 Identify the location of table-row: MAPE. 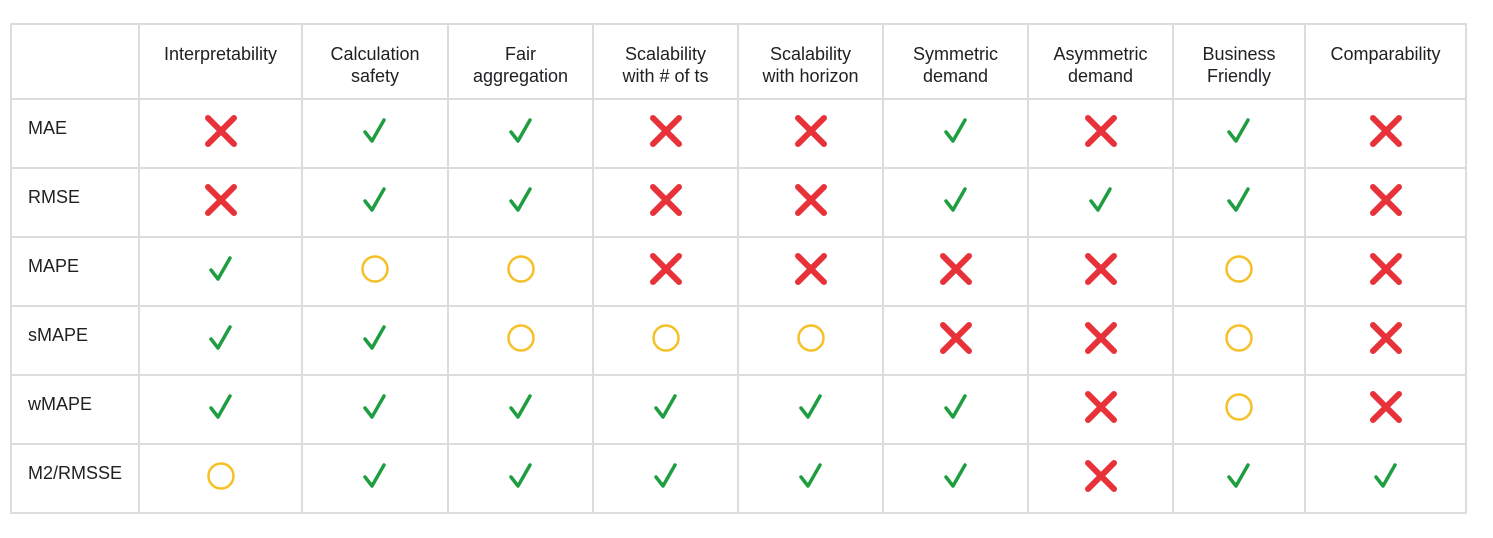
(738, 271).